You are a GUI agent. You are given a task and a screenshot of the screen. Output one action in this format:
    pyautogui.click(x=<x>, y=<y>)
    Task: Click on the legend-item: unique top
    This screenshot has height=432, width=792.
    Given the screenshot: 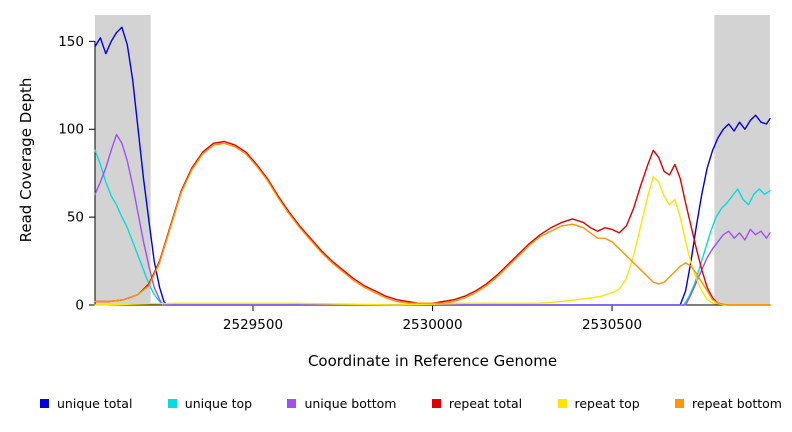 What is the action you would take?
    pyautogui.click(x=210, y=403)
    